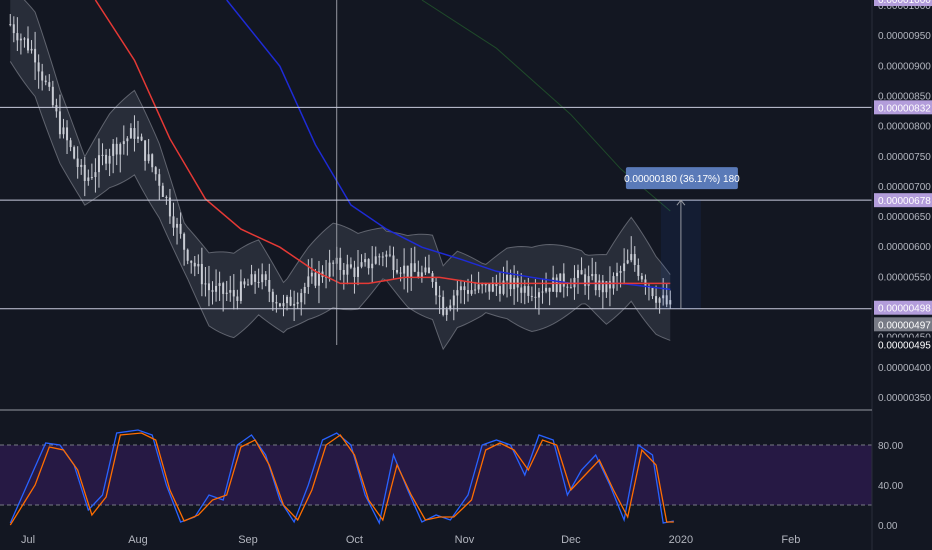  What do you see at coordinates (790, 540) in the screenshot?
I see `time-tick-label: Feb` at bounding box center [790, 540].